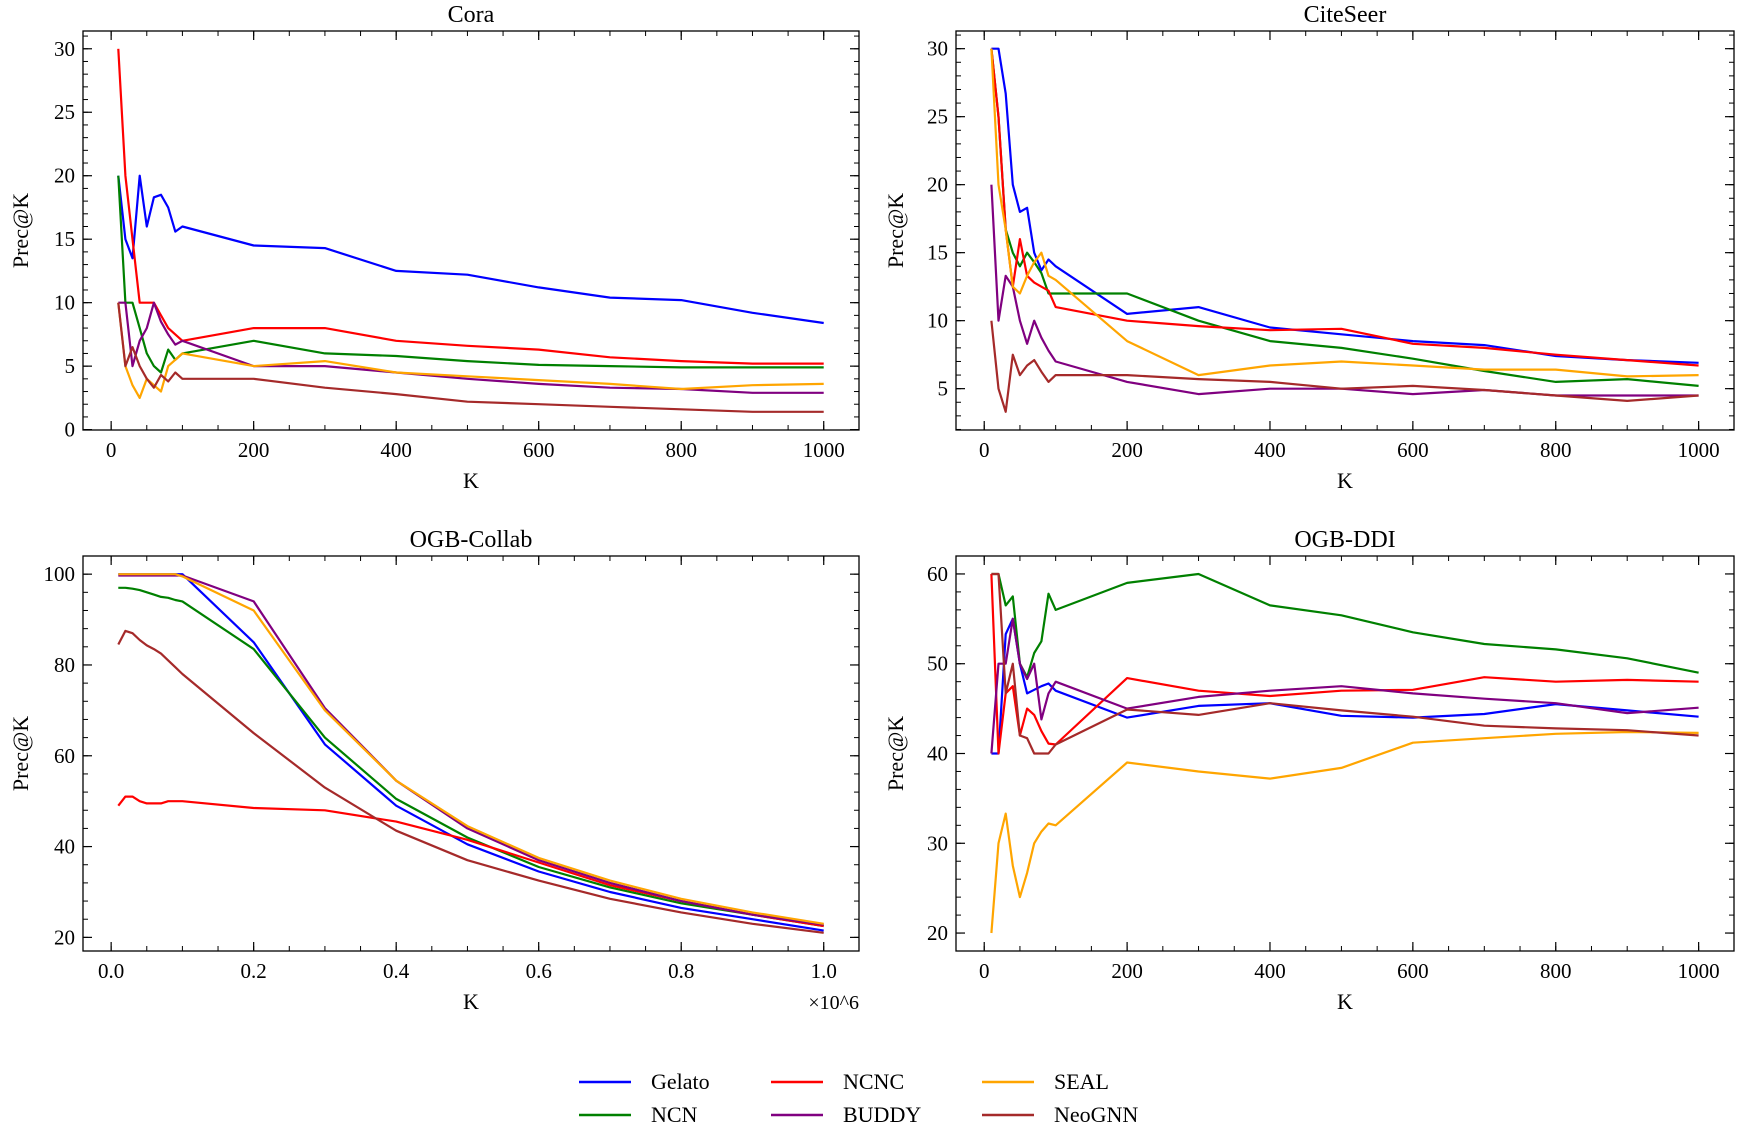 Image resolution: width=1737 pixels, height=1133 pixels. What do you see at coordinates (873, 1081) in the screenshot?
I see `legend-label: NCNC` at bounding box center [873, 1081].